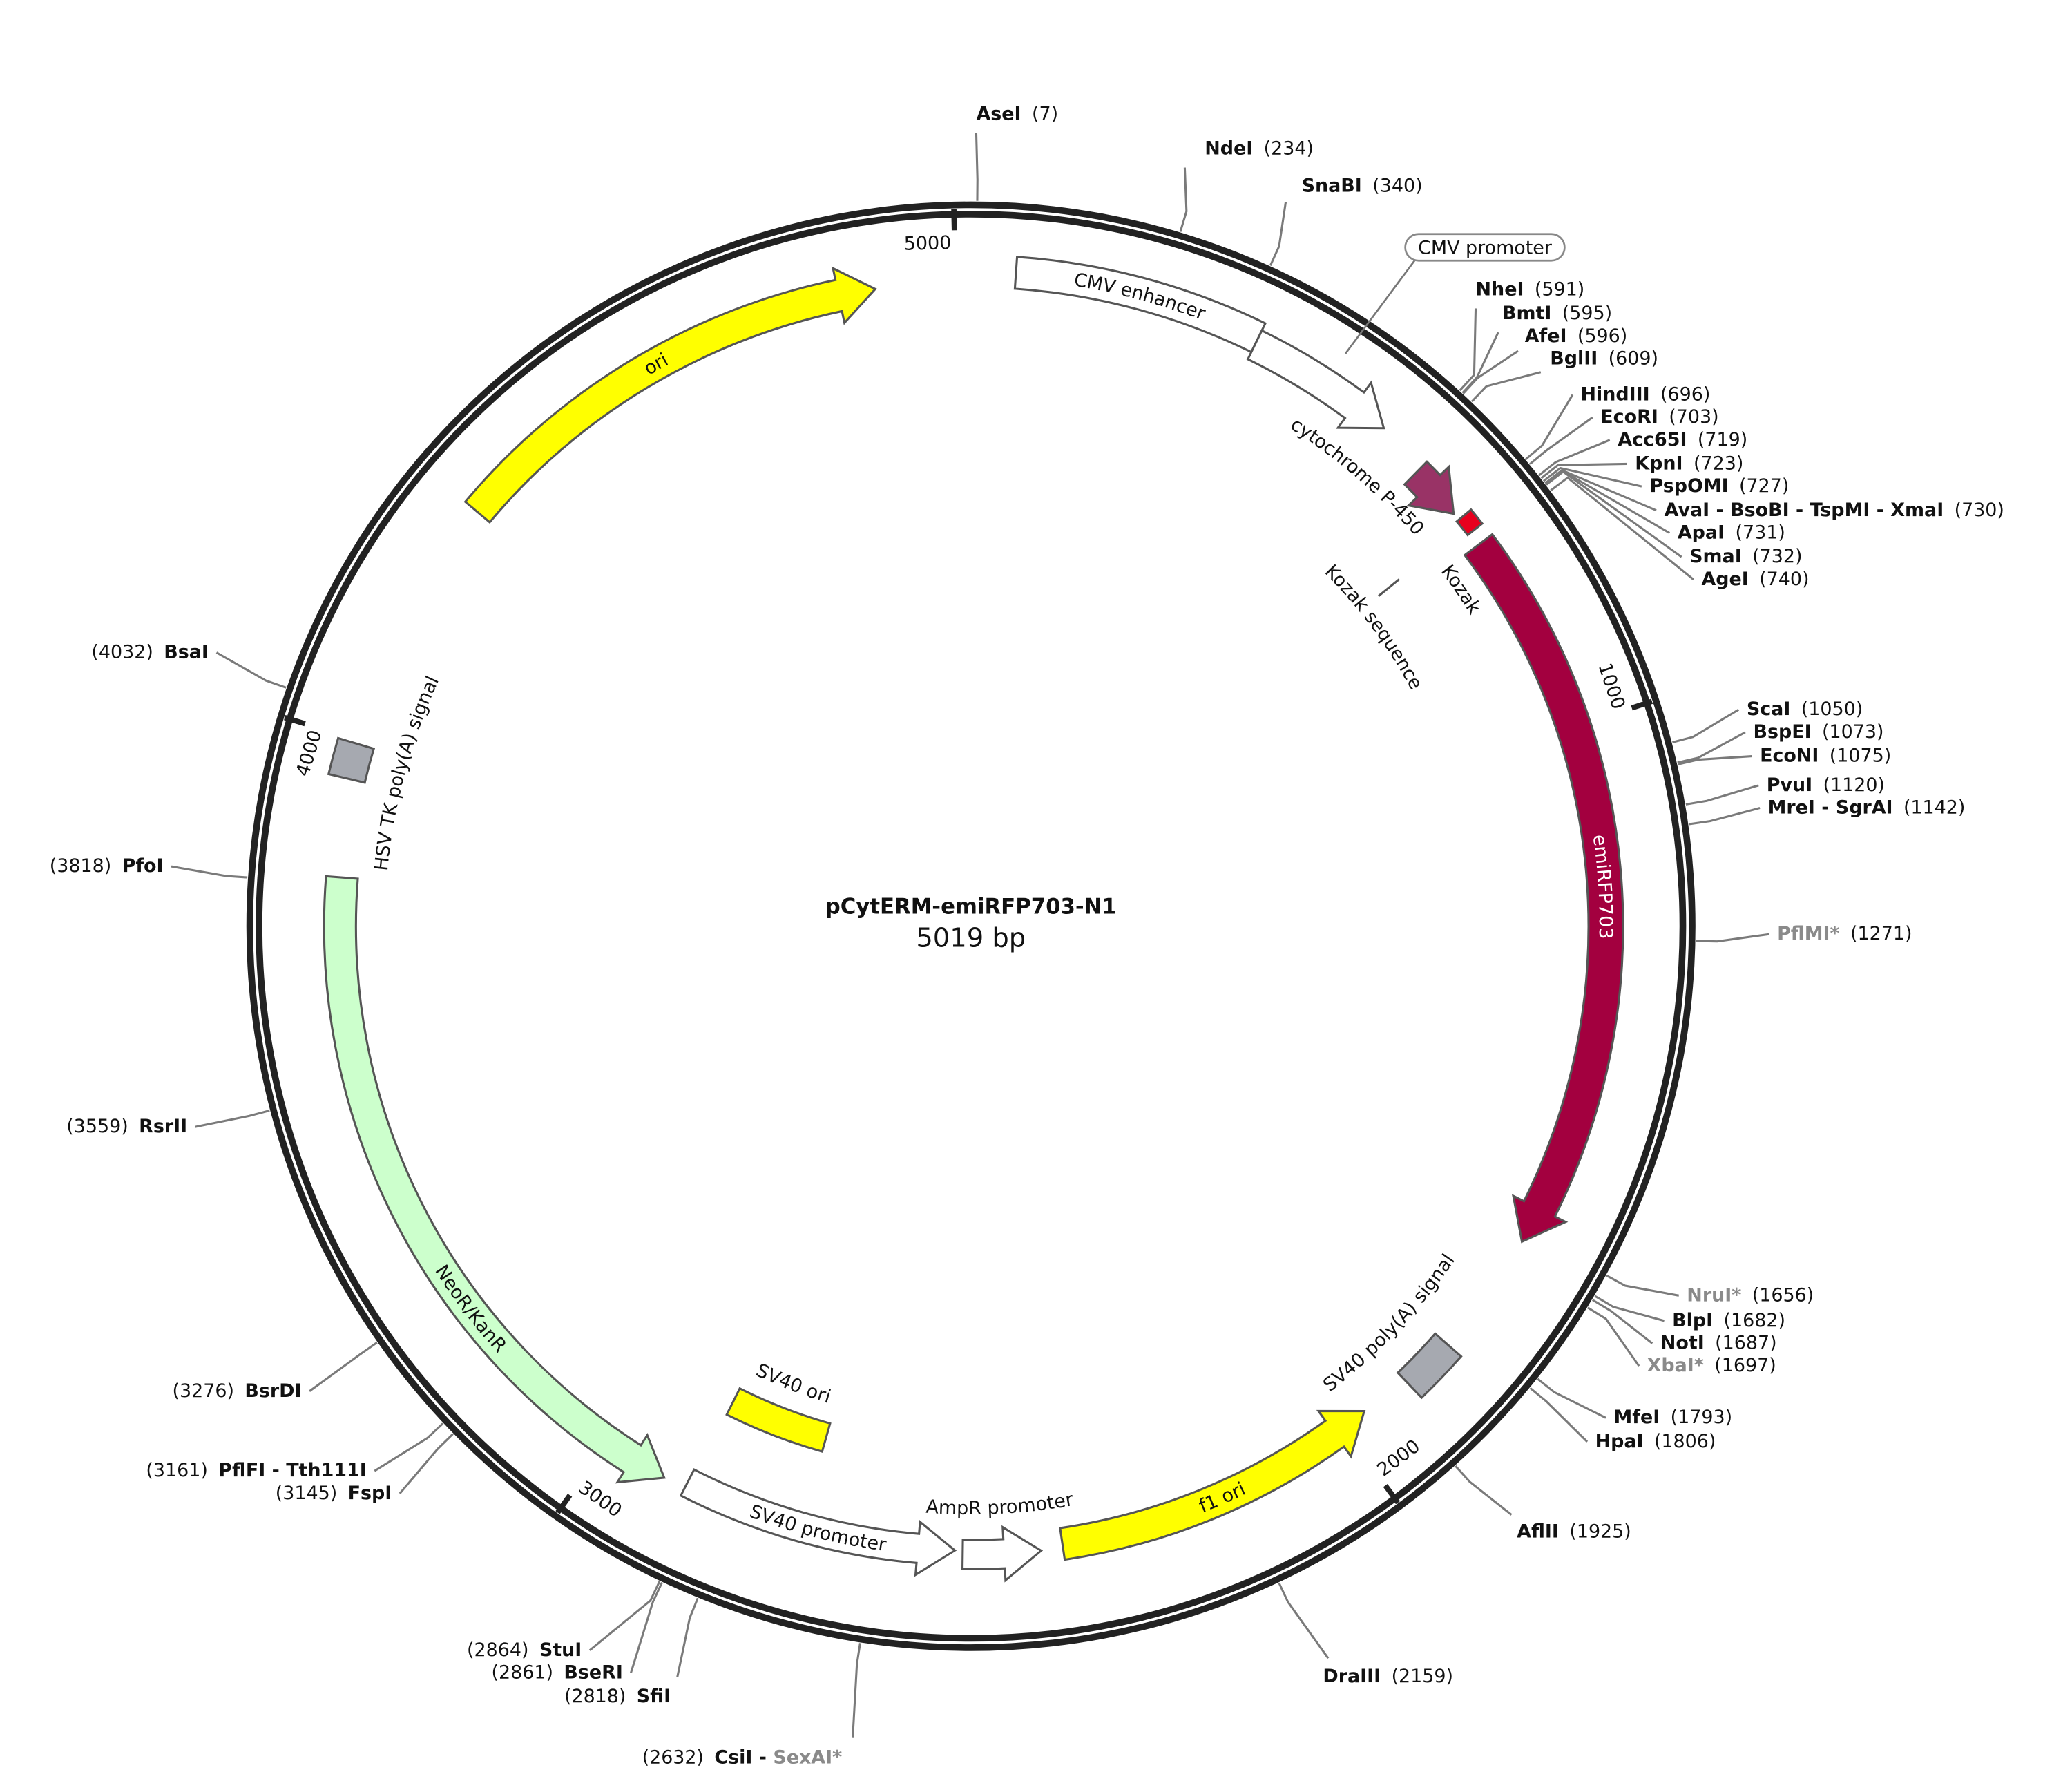  Describe the element at coordinates (1808, 934) in the screenshot. I see `site-name: PflMI*` at that location.